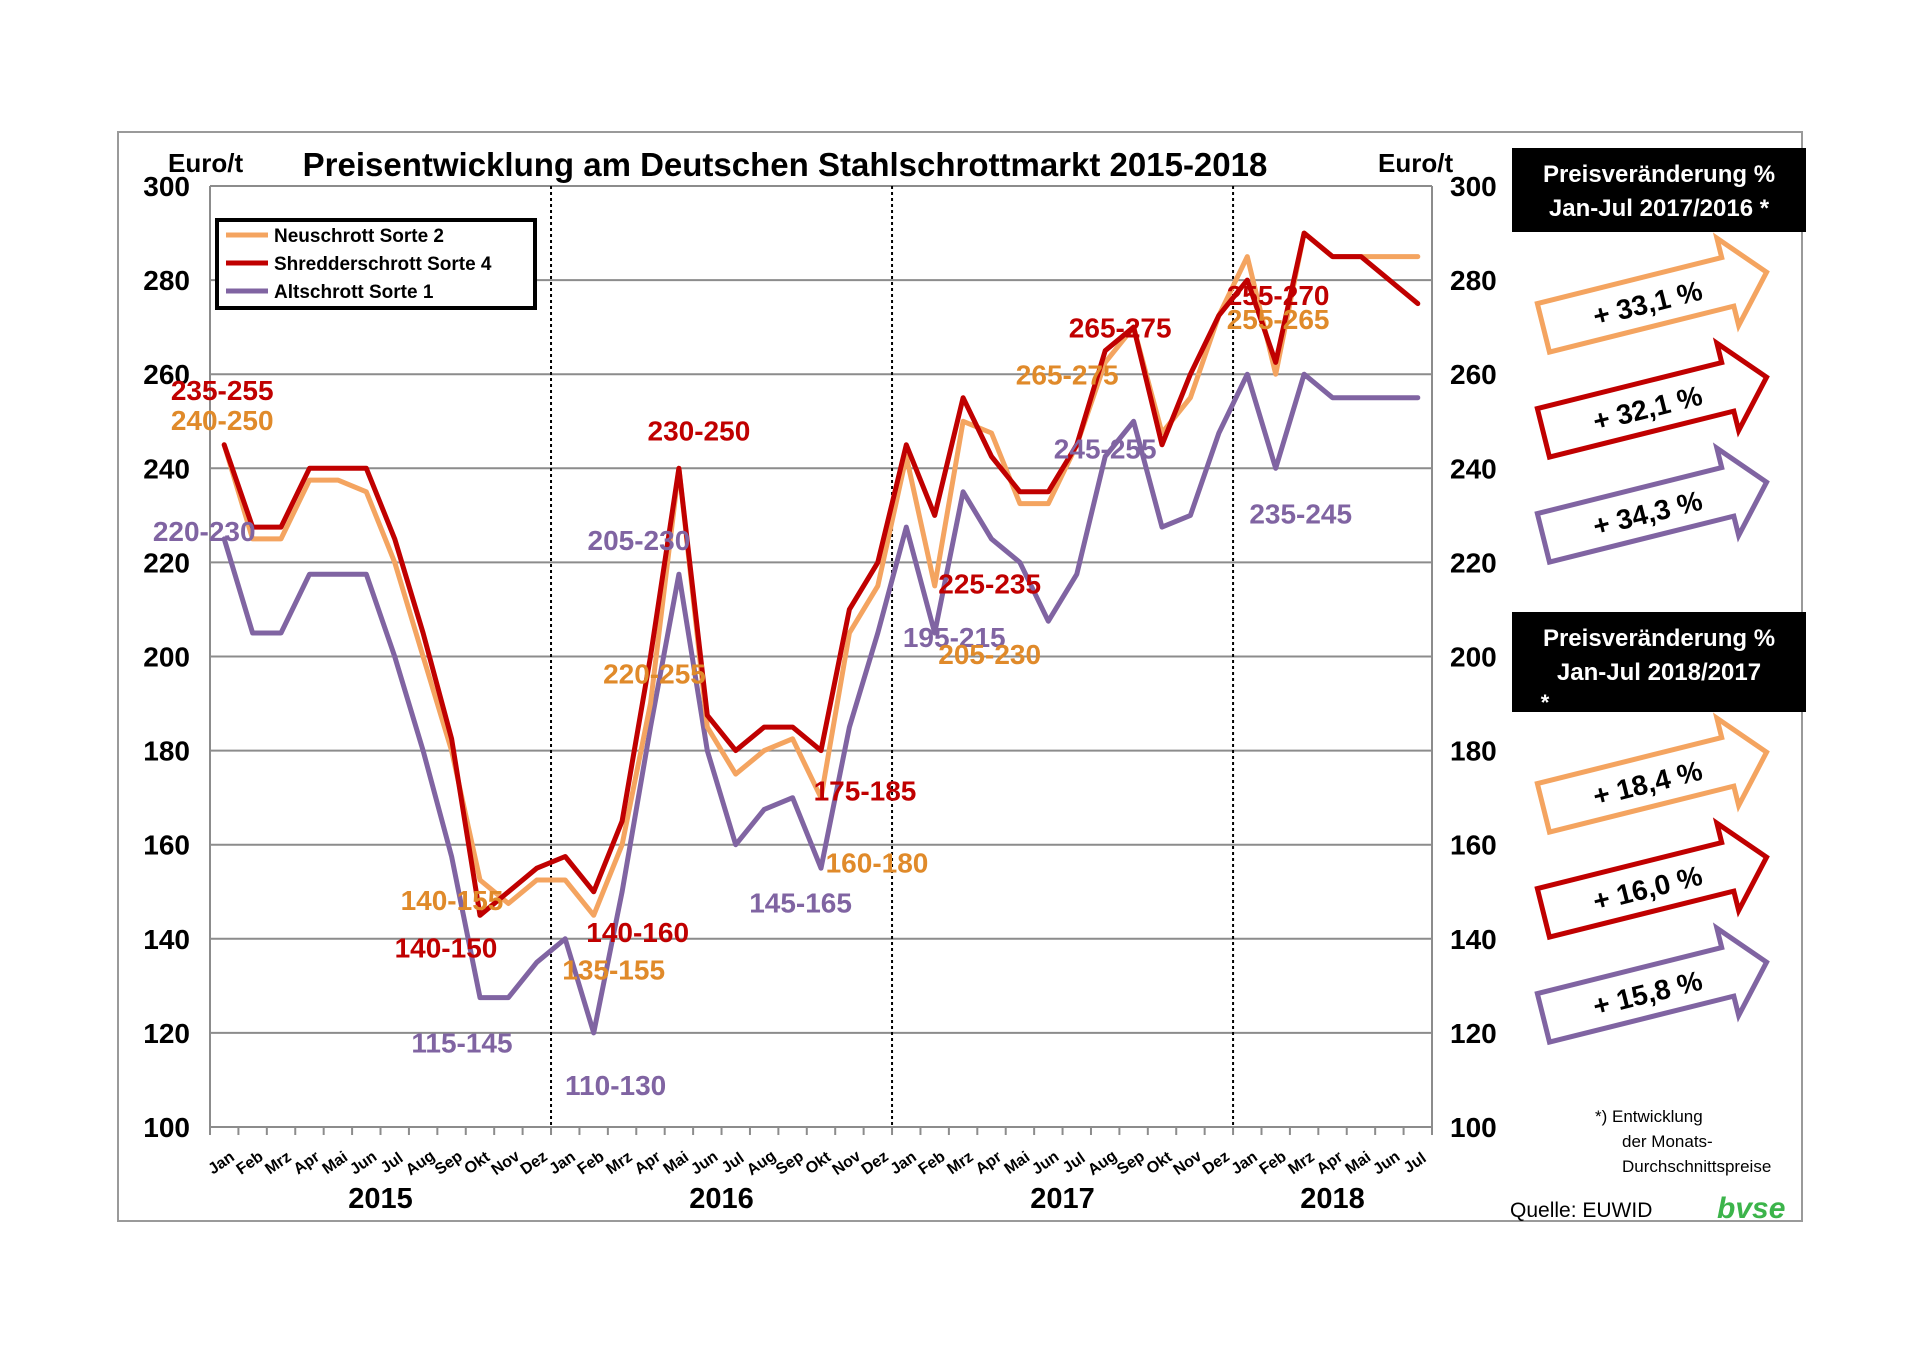  What do you see at coordinates (354, 292) in the screenshot?
I see `legend-entry-2: Altschrott Sorte 1` at bounding box center [354, 292].